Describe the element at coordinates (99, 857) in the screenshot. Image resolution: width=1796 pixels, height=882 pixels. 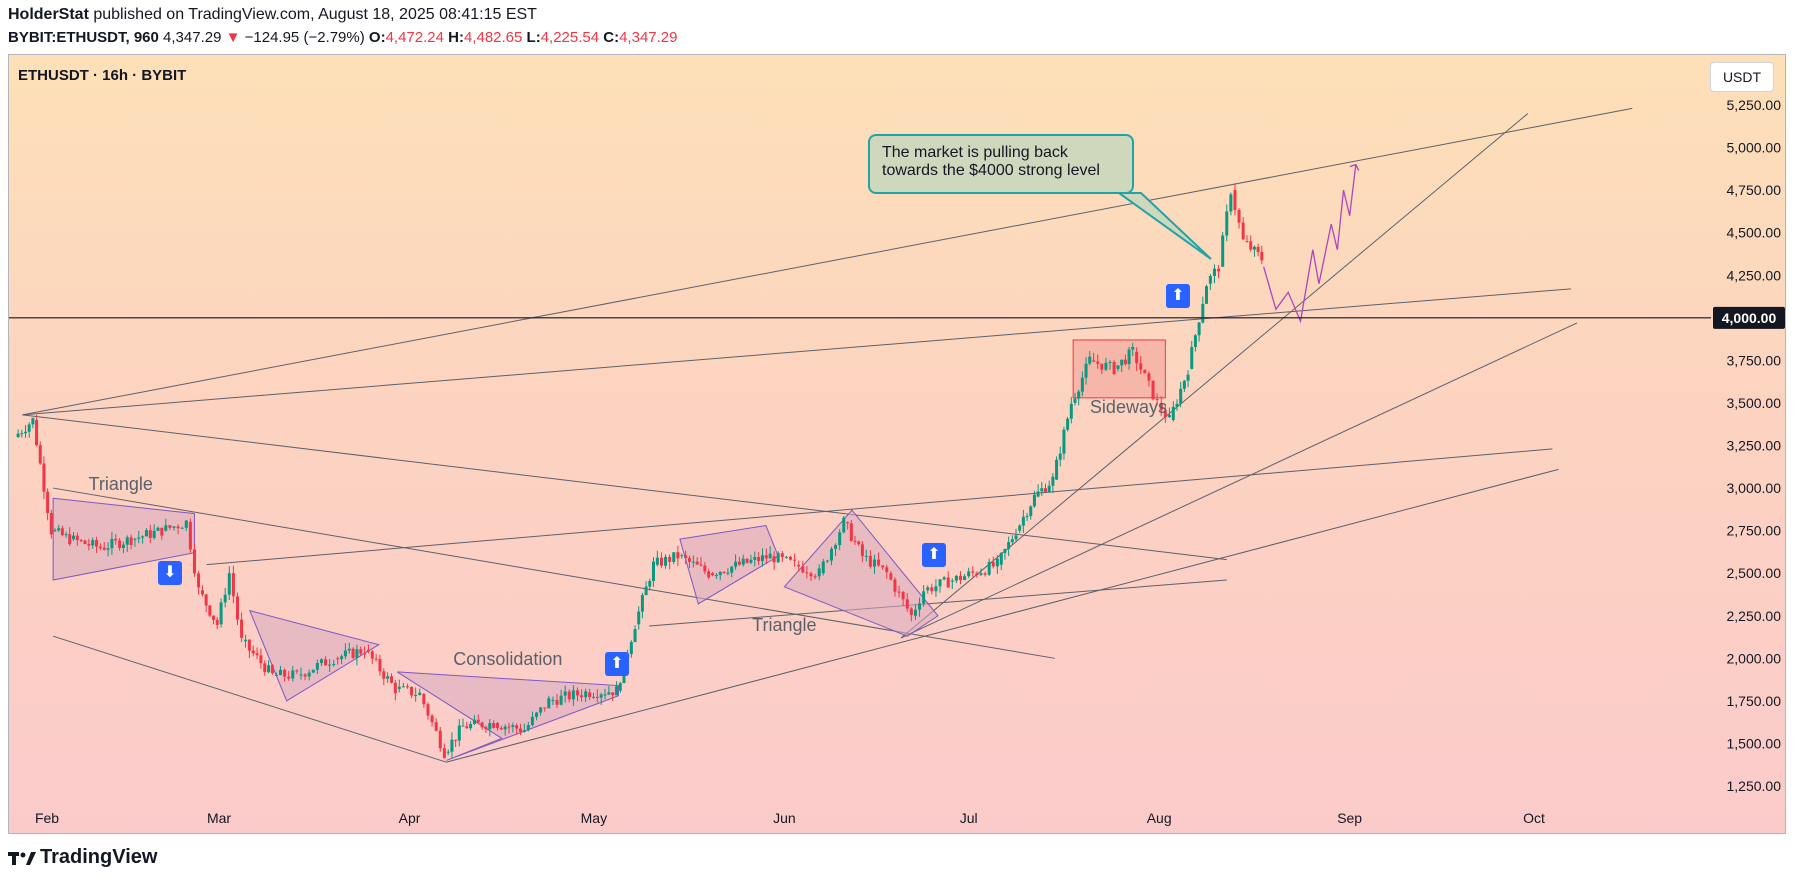
I see `footer-brand: TradingView` at that location.